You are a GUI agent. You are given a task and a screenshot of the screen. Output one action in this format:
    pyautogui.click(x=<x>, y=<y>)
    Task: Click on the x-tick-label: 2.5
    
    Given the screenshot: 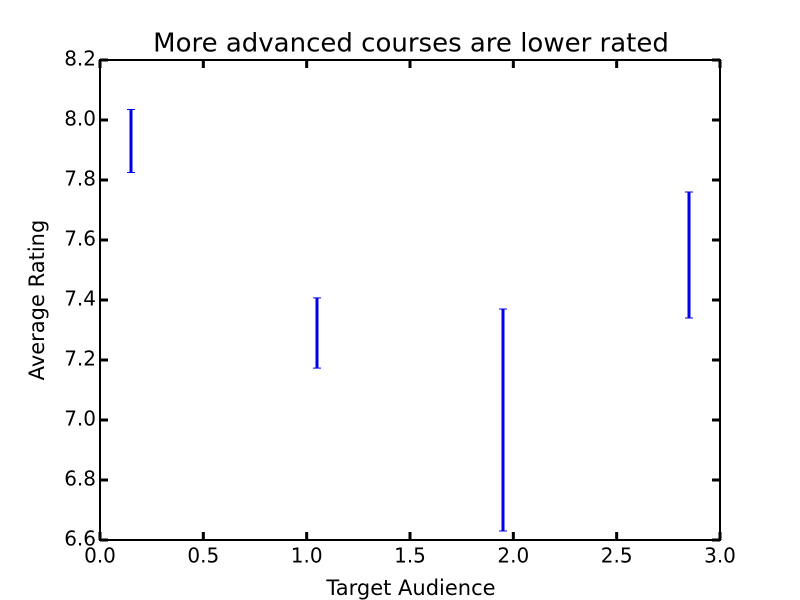 What is the action you would take?
    pyautogui.click(x=617, y=556)
    